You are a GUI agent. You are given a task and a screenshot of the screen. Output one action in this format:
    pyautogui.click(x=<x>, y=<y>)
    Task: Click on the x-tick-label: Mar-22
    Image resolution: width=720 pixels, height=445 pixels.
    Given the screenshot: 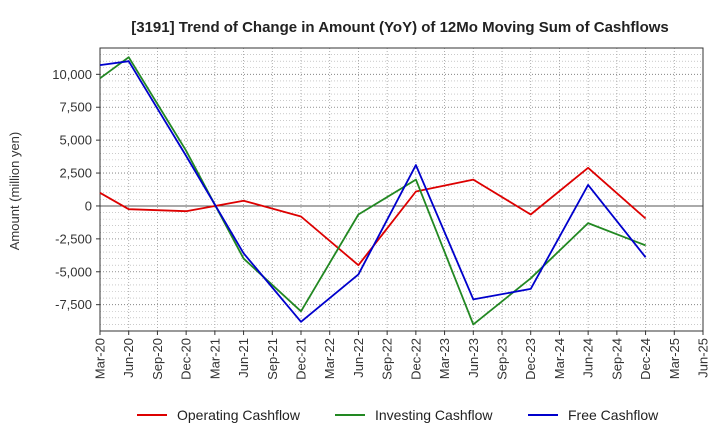 What is the action you would take?
    pyautogui.click(x=329, y=358)
    